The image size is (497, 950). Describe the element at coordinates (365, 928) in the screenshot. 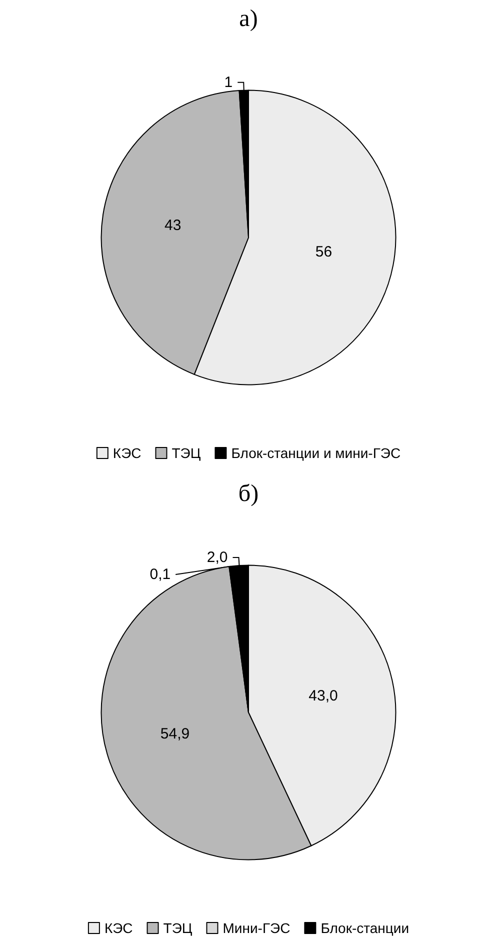

I see `legend-label: Блок-станции` at that location.